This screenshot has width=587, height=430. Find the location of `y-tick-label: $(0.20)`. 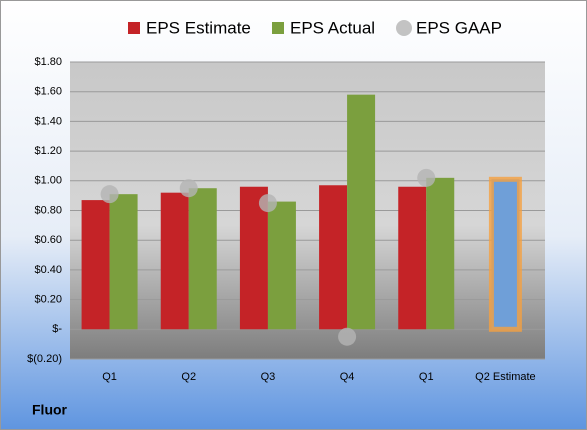

y-tick-label: $(0.20) is located at coordinates (44, 359).